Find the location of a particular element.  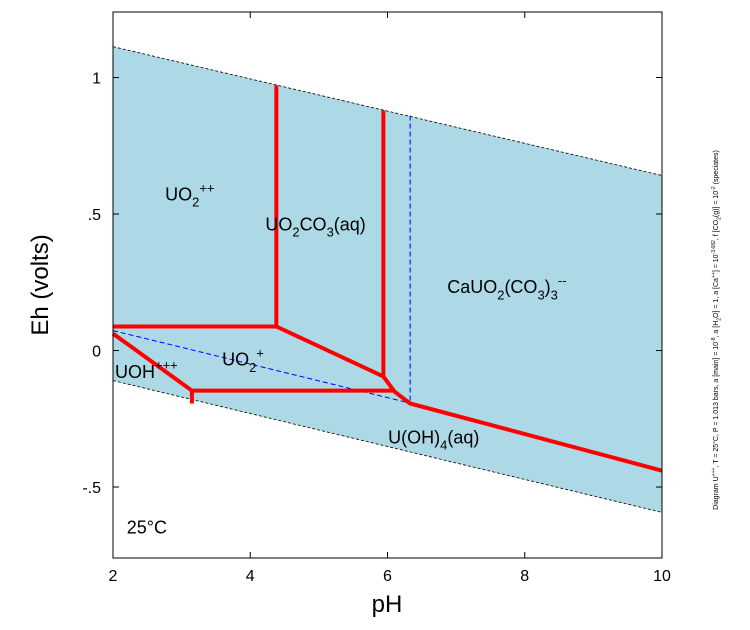

field-label: CaUO2(CO3)3-- is located at coordinates (506, 287).